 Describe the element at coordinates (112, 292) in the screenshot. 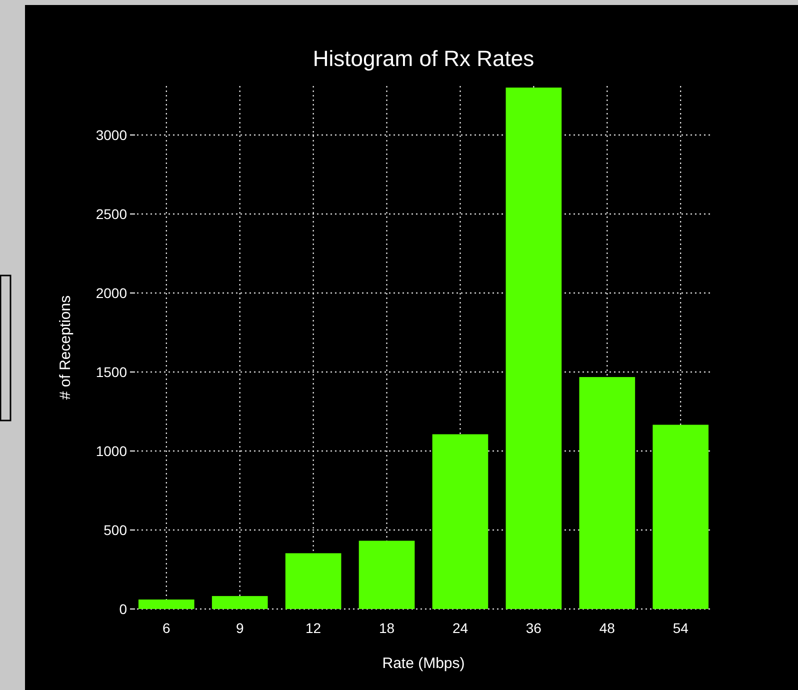

I see `y-tick-label: 2000` at that location.